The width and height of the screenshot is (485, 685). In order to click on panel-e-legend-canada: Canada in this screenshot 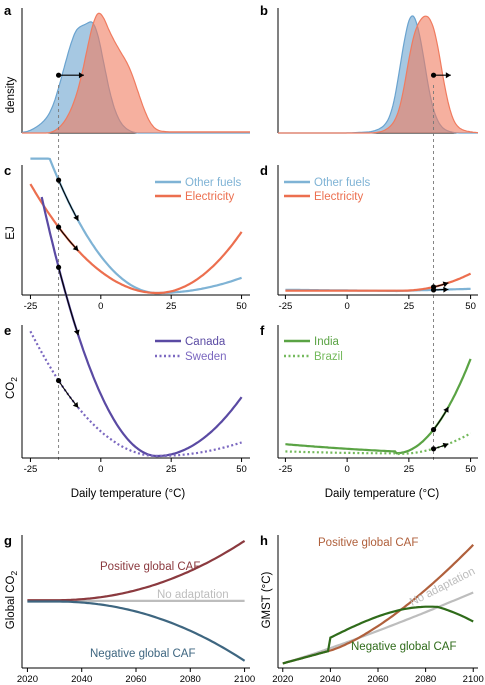, I will do `click(205, 342)`.